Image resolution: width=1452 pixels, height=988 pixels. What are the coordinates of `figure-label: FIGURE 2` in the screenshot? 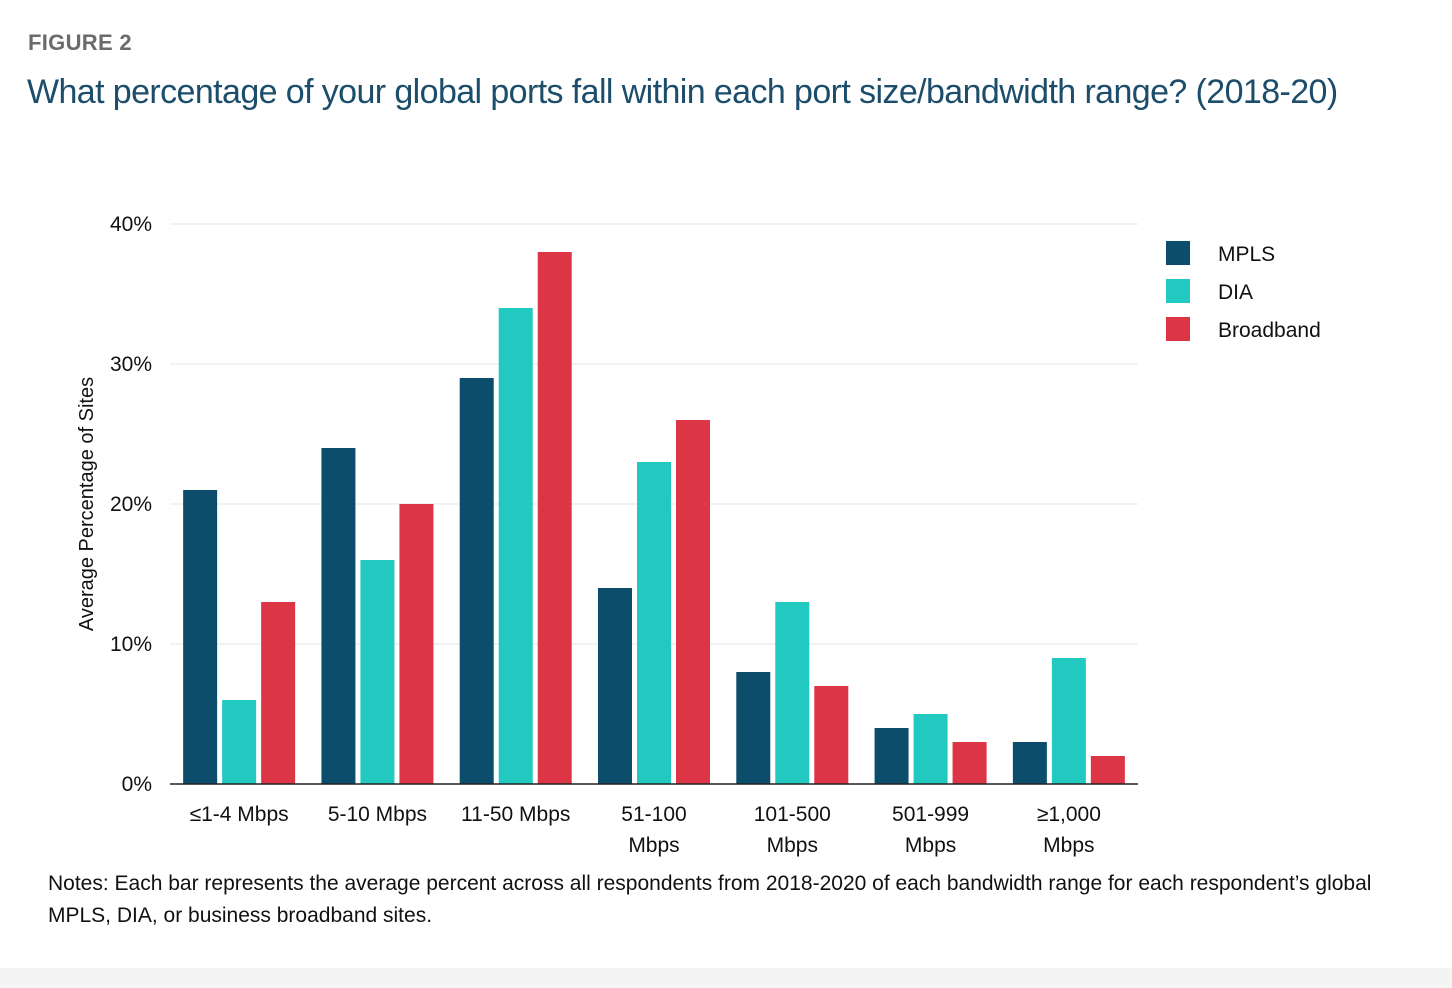 It's located at (80, 42).